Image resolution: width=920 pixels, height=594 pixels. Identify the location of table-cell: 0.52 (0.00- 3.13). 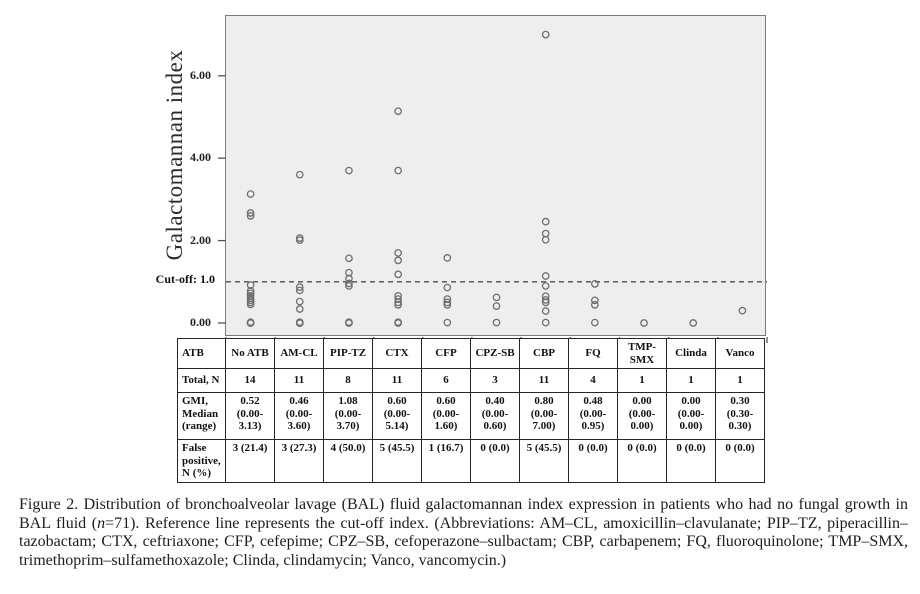
(250, 416).